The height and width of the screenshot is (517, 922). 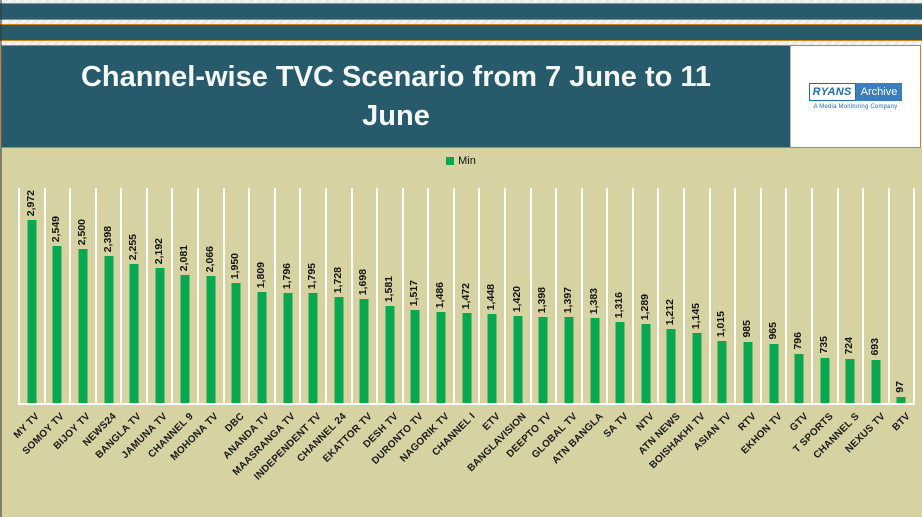 What do you see at coordinates (849, 295) in the screenshot?
I see `category-slot: 724` at bounding box center [849, 295].